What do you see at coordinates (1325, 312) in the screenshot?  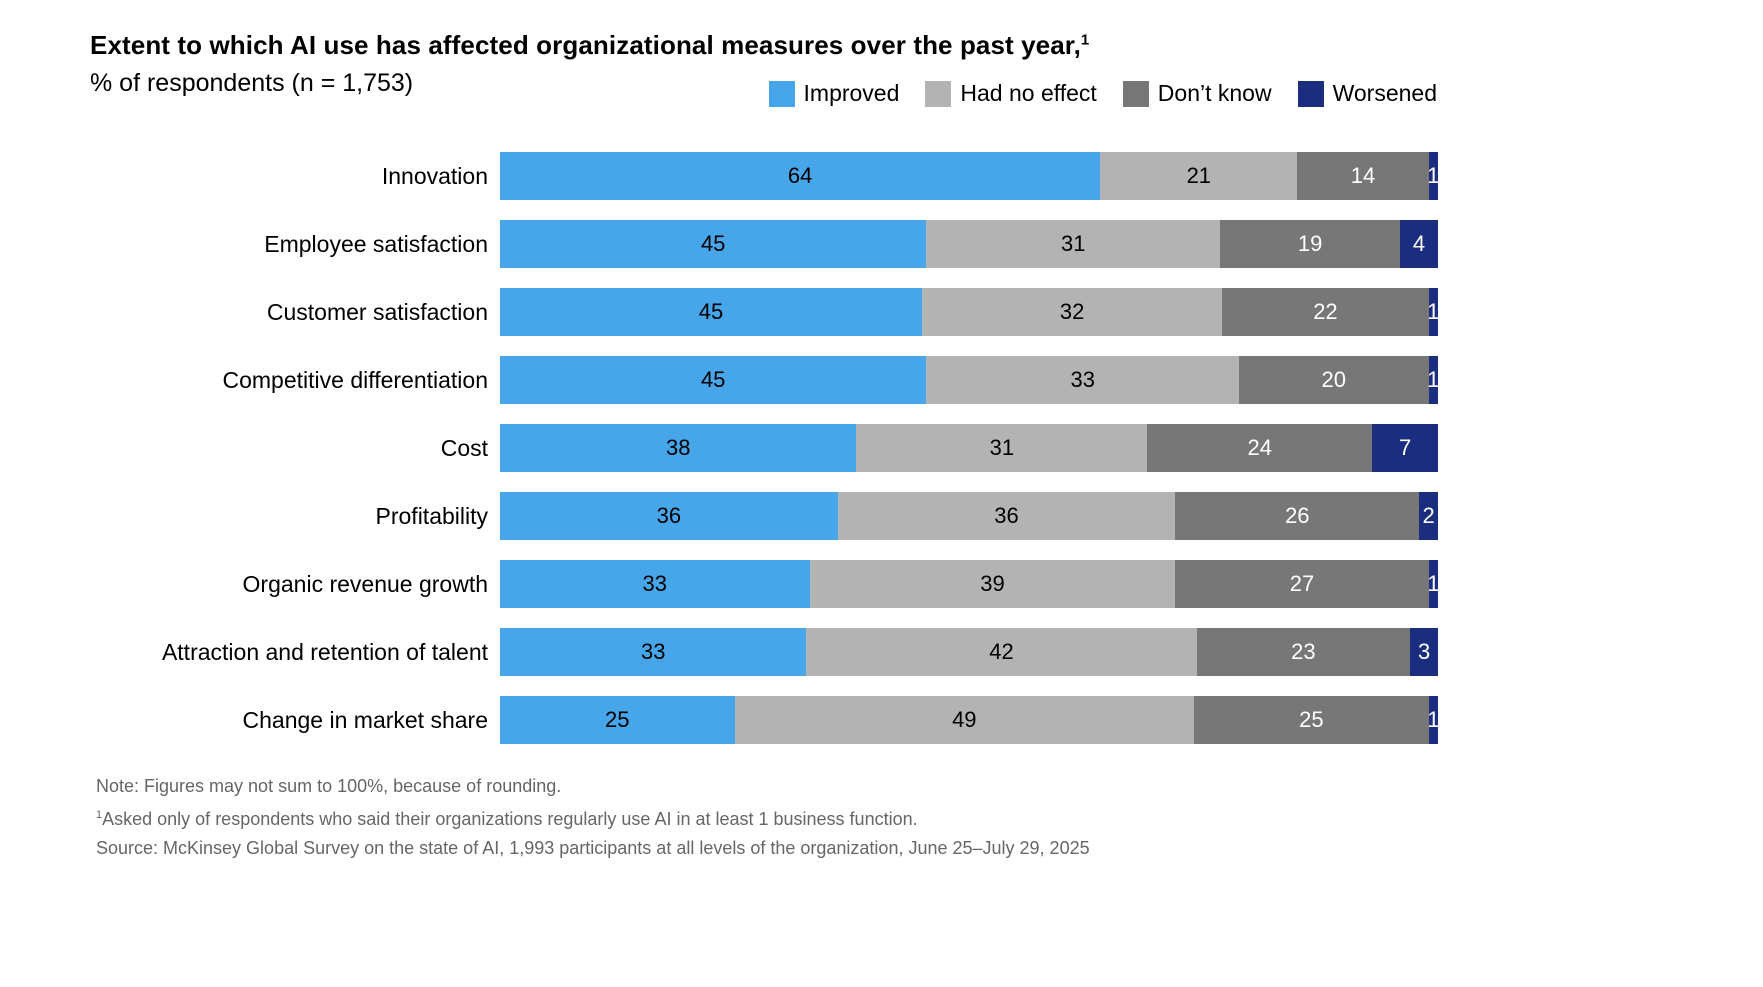 I see `bar-segment-don-t-know: 22` at bounding box center [1325, 312].